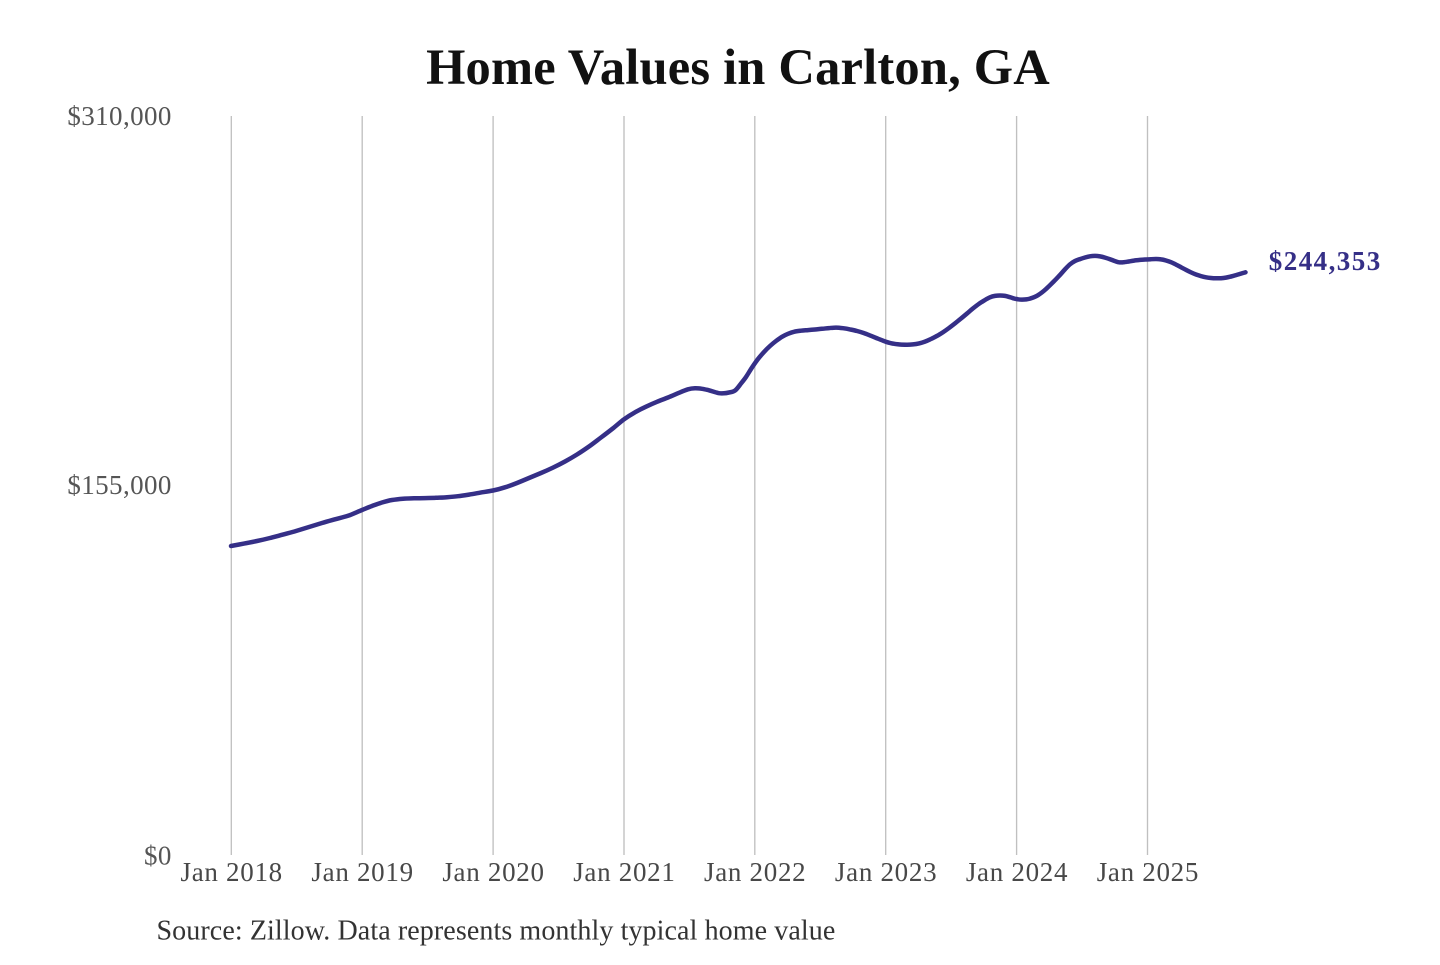  What do you see at coordinates (493, 872) in the screenshot?
I see `svg-text: Jan 2020` at bounding box center [493, 872].